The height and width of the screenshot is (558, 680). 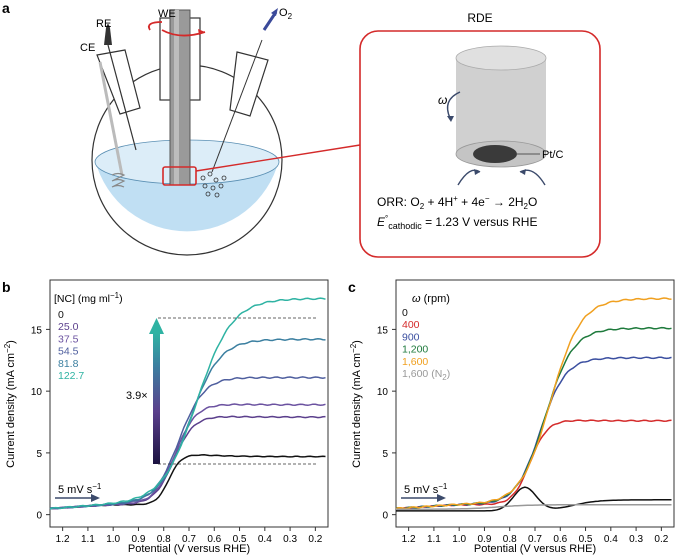 What do you see at coordinates (469, 177) in the screenshot?
I see `flow-arrow-left` at bounding box center [469, 177].